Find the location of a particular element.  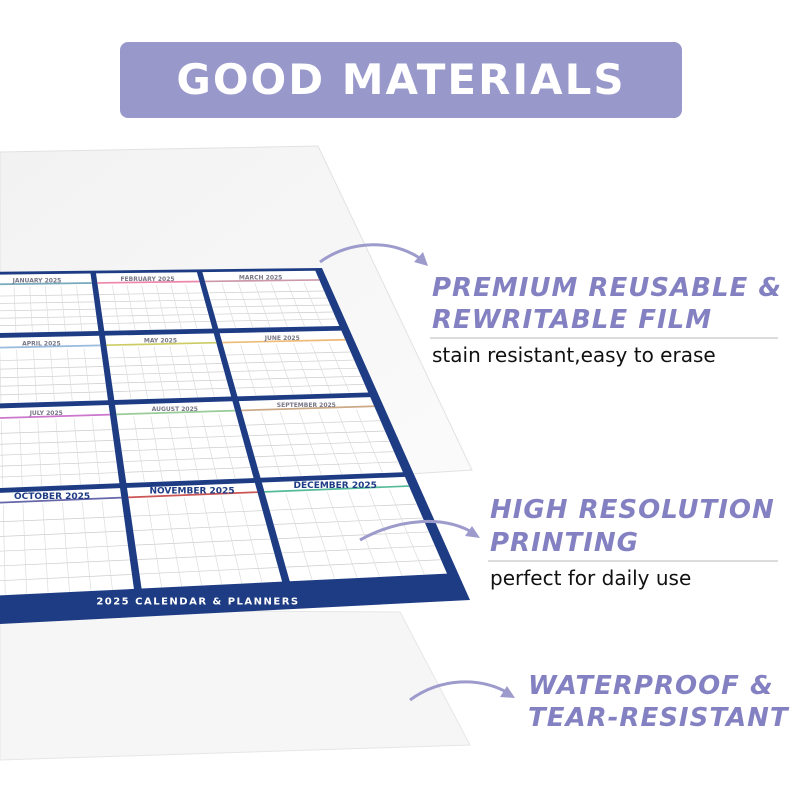

poster-footer: 2025 CALENDAR & PLANNERS is located at coordinates (197, 602).